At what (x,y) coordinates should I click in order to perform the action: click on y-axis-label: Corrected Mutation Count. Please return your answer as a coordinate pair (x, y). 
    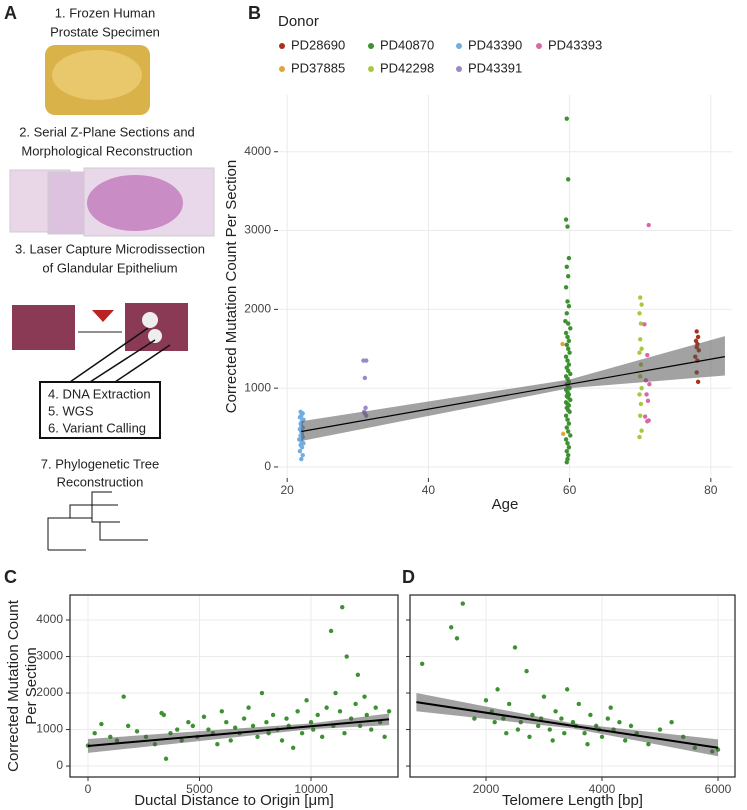
    Looking at the image, I should click on (13, 685).